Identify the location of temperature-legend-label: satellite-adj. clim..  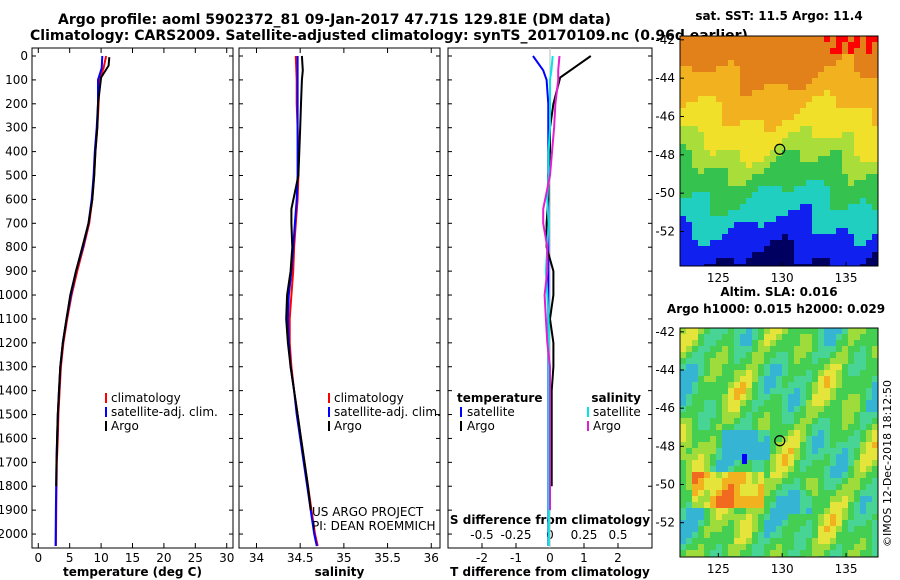
(164, 412).